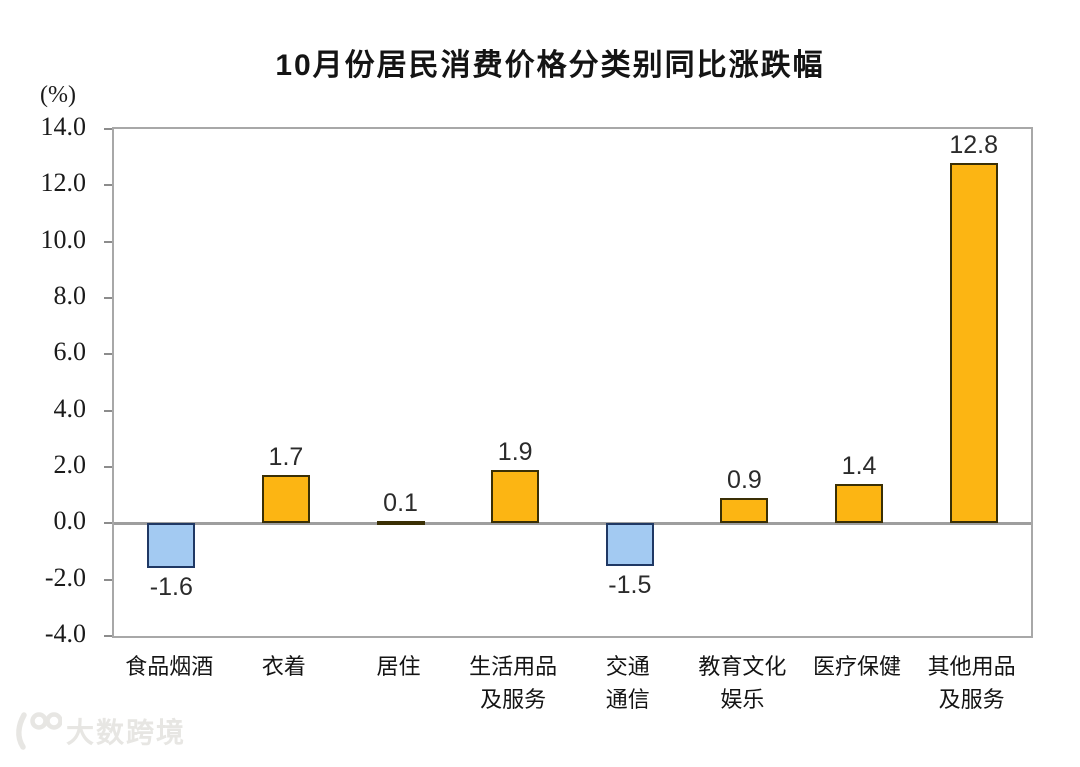  I want to click on y-axis-tick-label: 14.0, so click(63, 126).